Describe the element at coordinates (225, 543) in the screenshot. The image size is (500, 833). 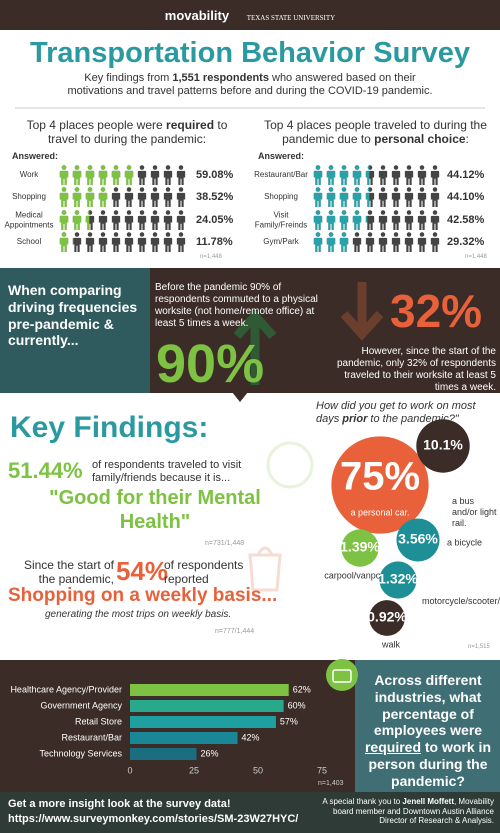
I see `sample-size: n=731/1,448` at that location.